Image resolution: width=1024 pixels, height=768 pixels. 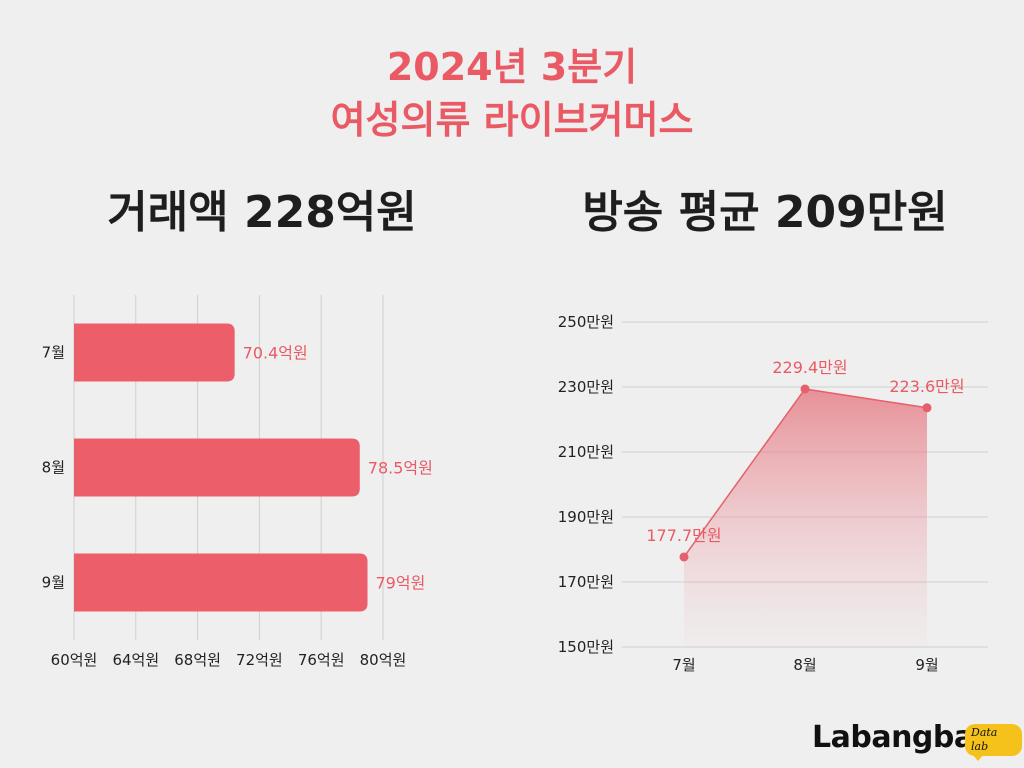 What do you see at coordinates (401, 583) in the screenshot?
I see `bar-value-label: 79억원` at bounding box center [401, 583].